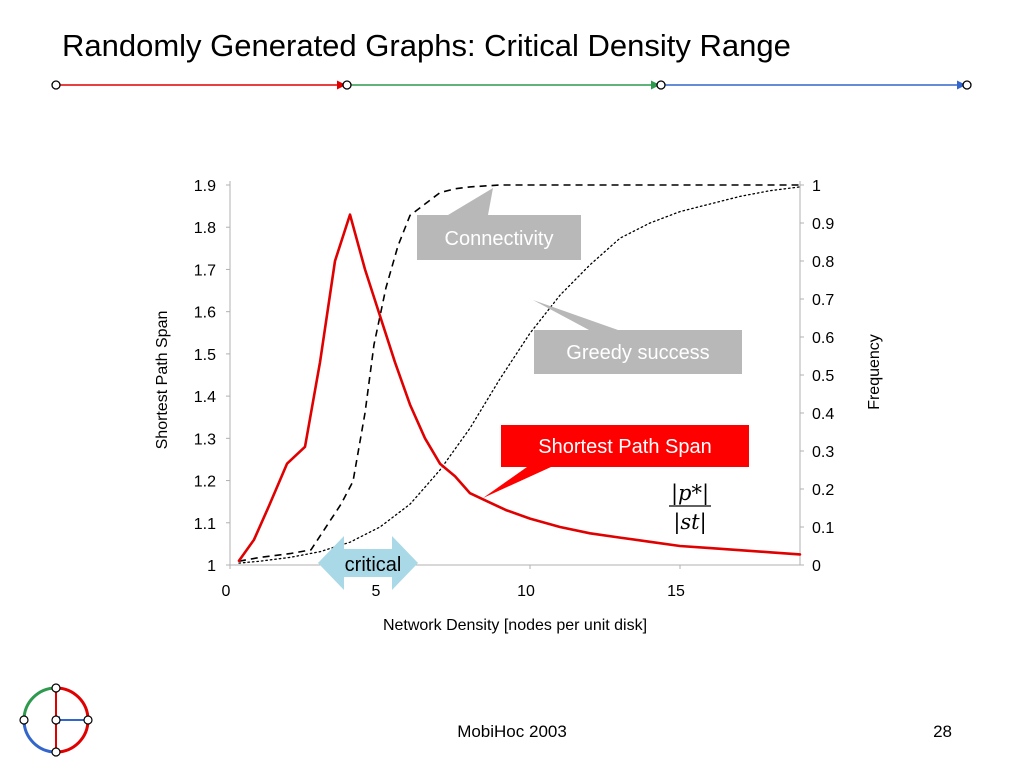  Describe the element at coordinates (690, 508) in the screenshot. I see `span-formula: |p*| |st|` at that location.